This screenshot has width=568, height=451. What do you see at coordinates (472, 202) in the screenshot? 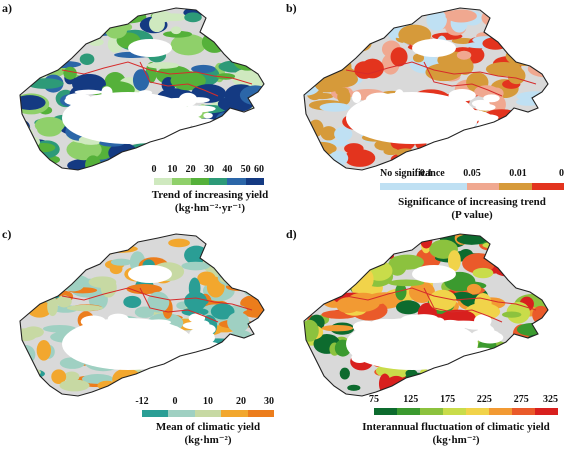
I see `legend-title-line1: Significance of increasing trend` at bounding box center [472, 202].